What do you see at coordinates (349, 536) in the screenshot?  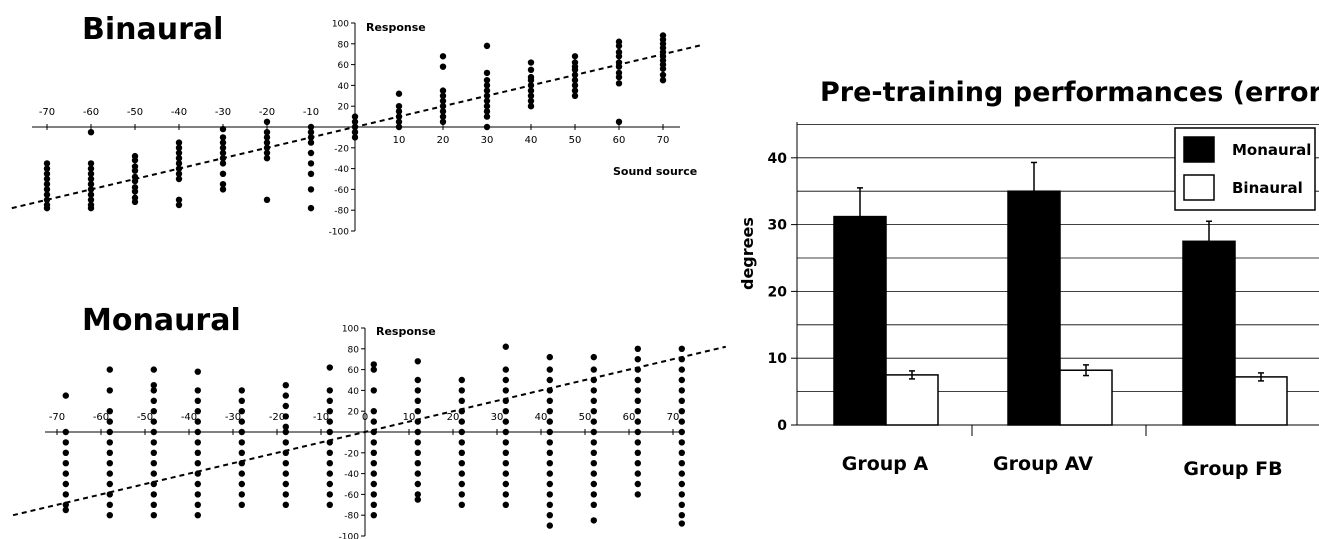 I see `y-tick-label: -100` at bounding box center [349, 536].